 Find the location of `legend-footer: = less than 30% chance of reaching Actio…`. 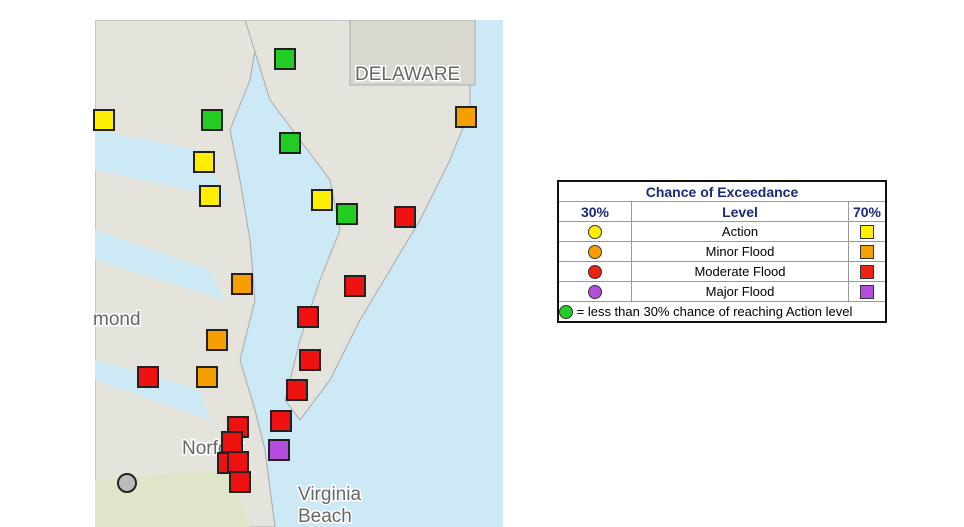

legend-footer: = less than 30% chance of reaching Actio… is located at coordinates (714, 311).